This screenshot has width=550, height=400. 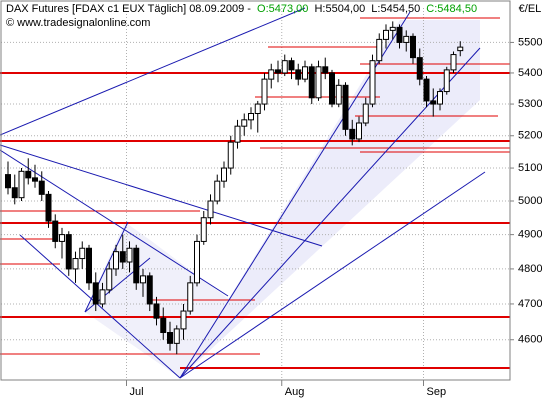 I want to click on y-tick-label: 4900, so click(x=530, y=235).